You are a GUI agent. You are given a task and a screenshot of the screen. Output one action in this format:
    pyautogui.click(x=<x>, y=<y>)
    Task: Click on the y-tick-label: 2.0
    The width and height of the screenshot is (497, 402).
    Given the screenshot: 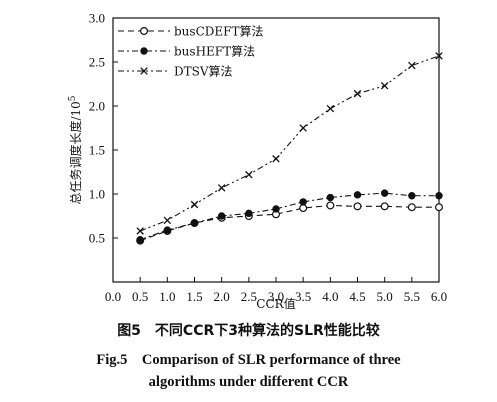 What is the action you would take?
    pyautogui.click(x=97, y=106)
    